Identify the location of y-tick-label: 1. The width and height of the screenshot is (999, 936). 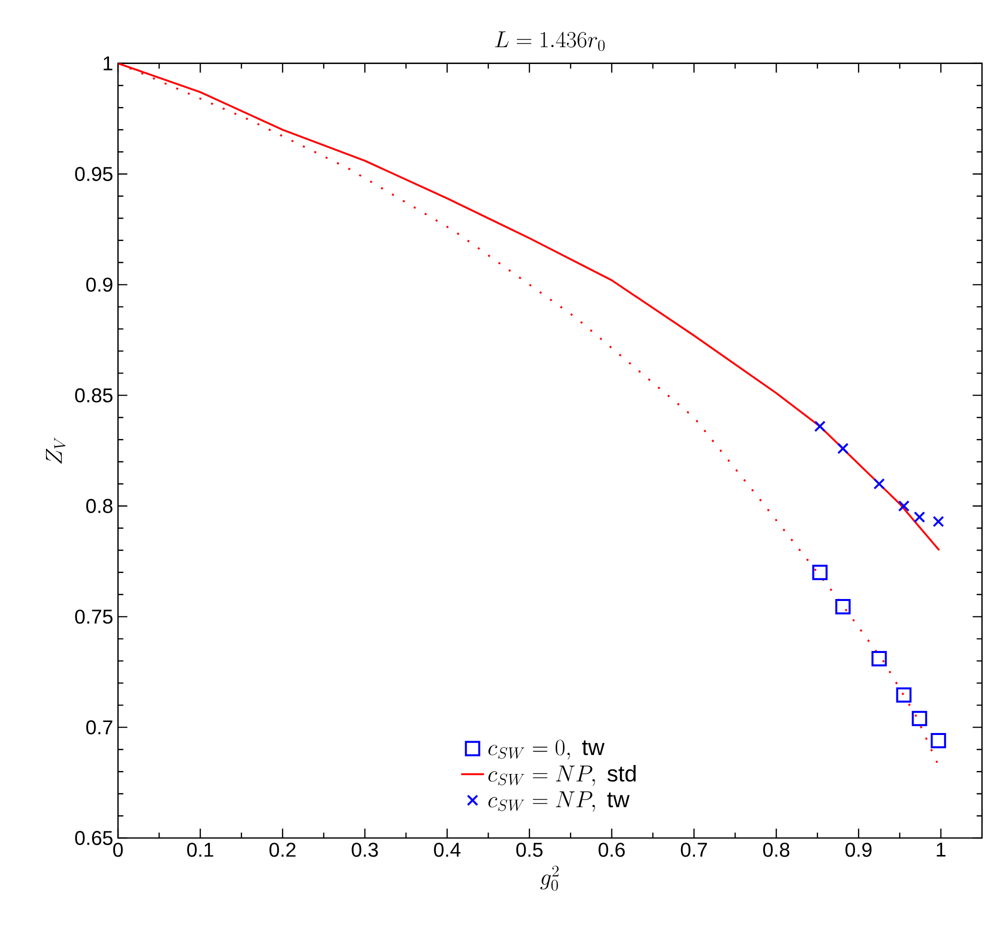
(108, 63).